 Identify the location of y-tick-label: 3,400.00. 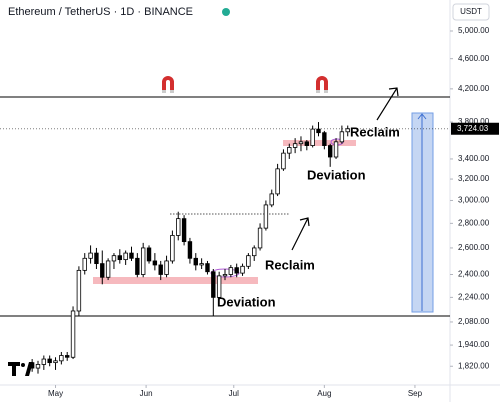
(474, 158).